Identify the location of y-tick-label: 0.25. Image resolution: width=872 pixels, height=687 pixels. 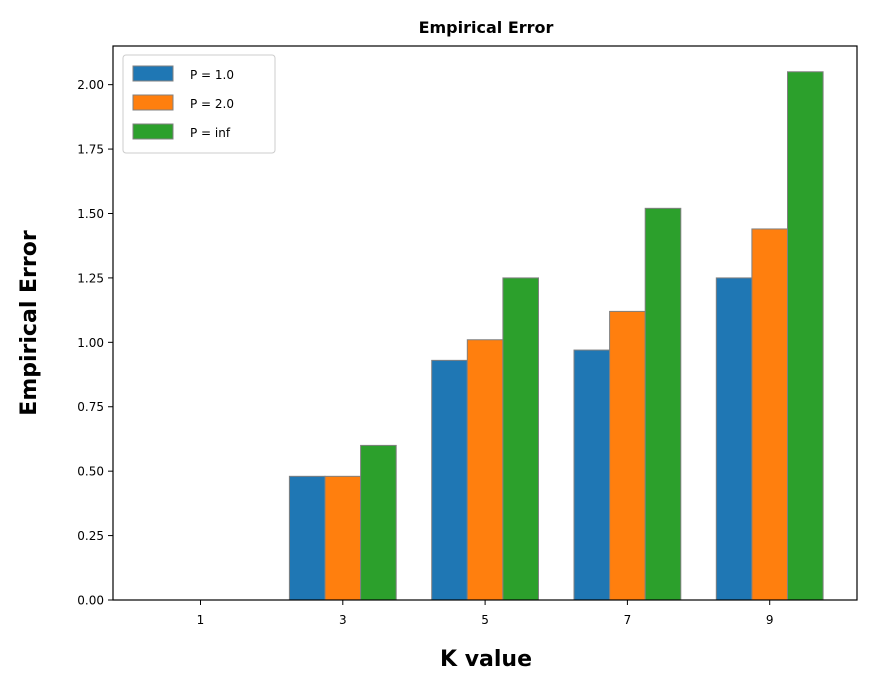
(90, 536).